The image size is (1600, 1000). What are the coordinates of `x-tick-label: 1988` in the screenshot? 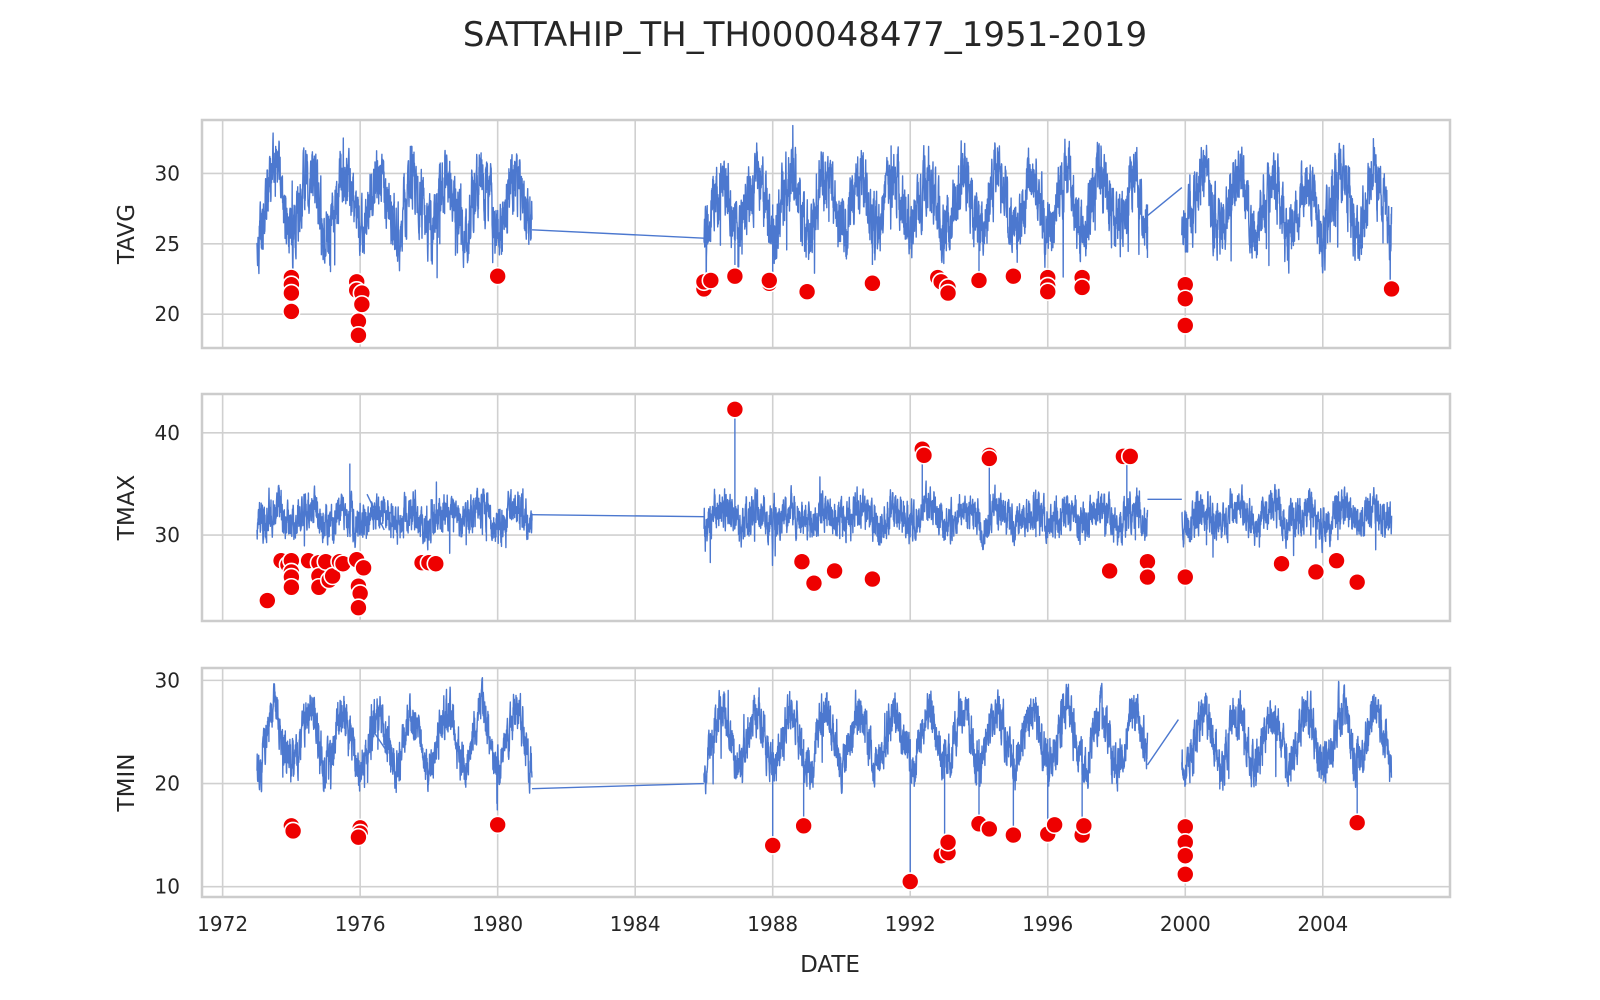 It's located at (772, 924).